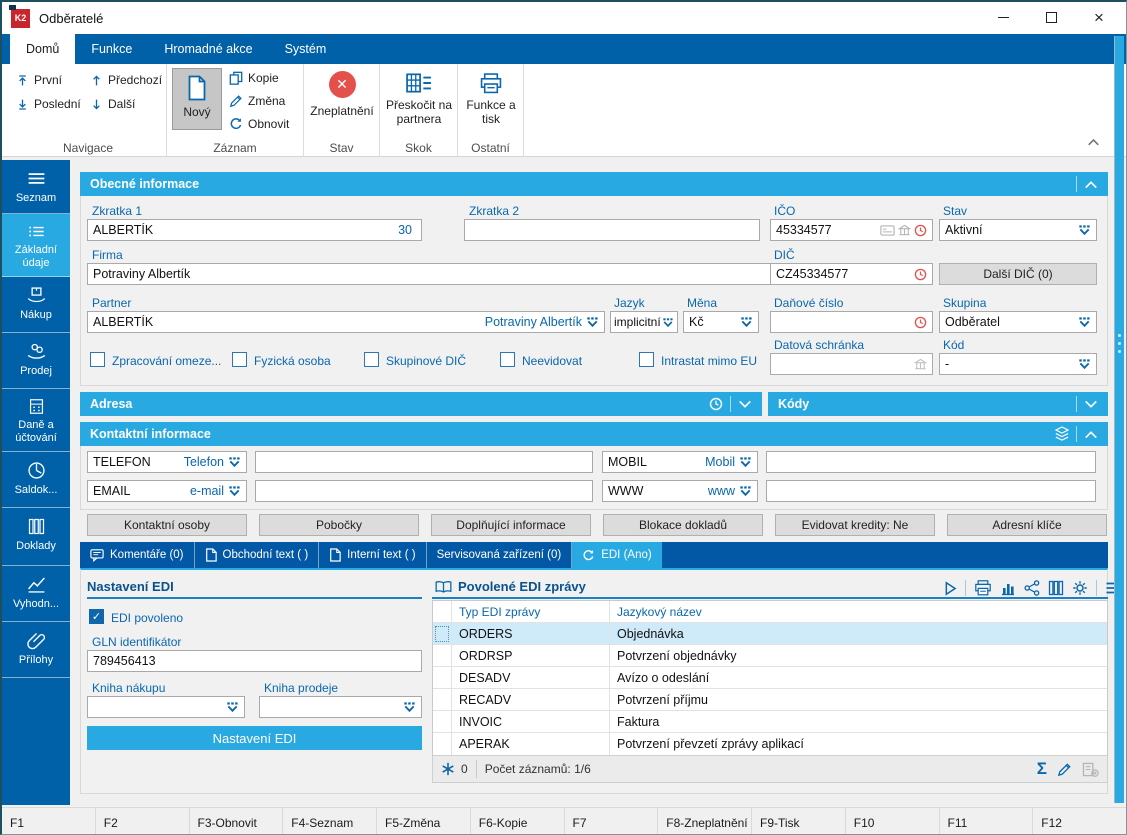  Describe the element at coordinates (254, 78) in the screenshot. I see `copy-button: Kopie` at that location.